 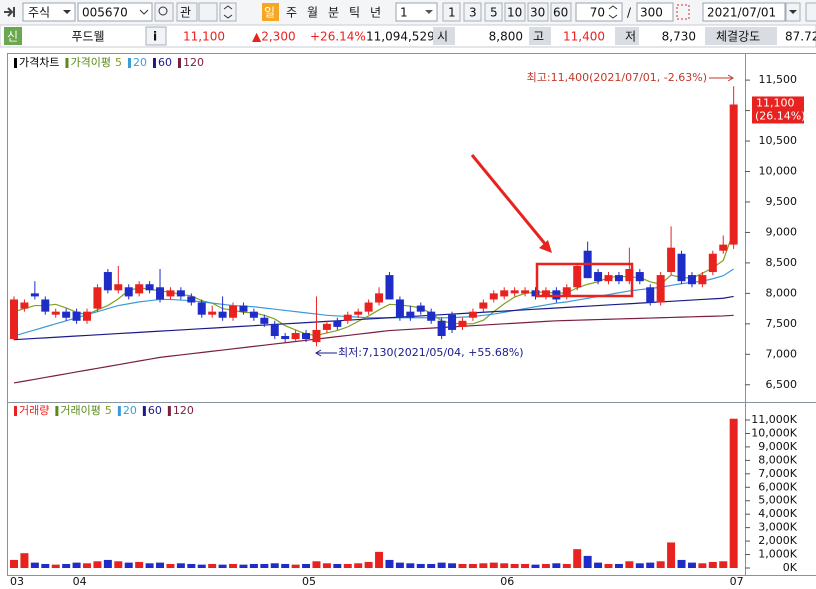 I want to click on interval-option: 30, so click(x=537, y=13).